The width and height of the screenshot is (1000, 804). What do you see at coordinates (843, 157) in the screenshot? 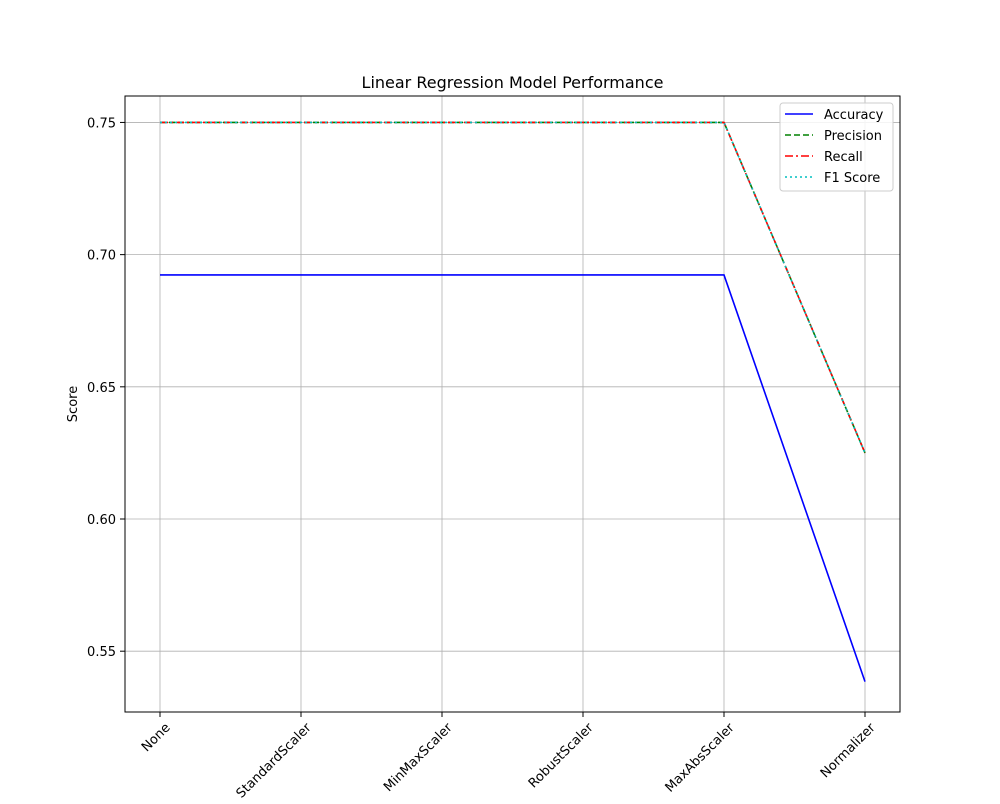
I see `legend-label: Recall` at bounding box center [843, 157].